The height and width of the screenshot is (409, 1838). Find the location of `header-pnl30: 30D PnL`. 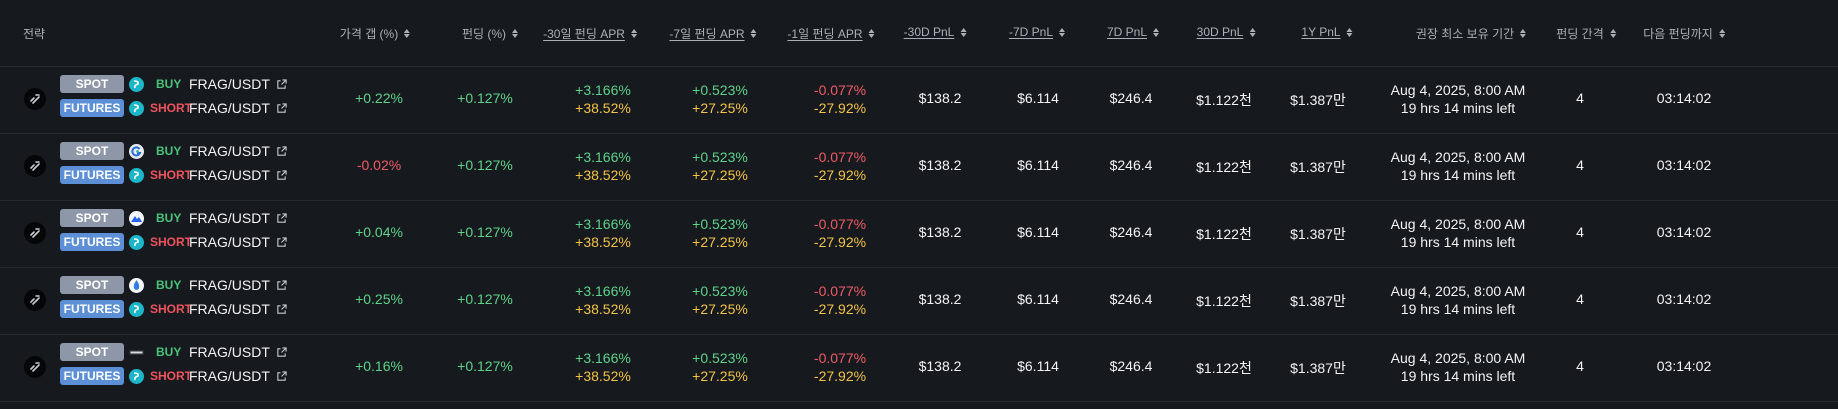

header-pnl30: 30D PnL is located at coordinates (1226, 32).